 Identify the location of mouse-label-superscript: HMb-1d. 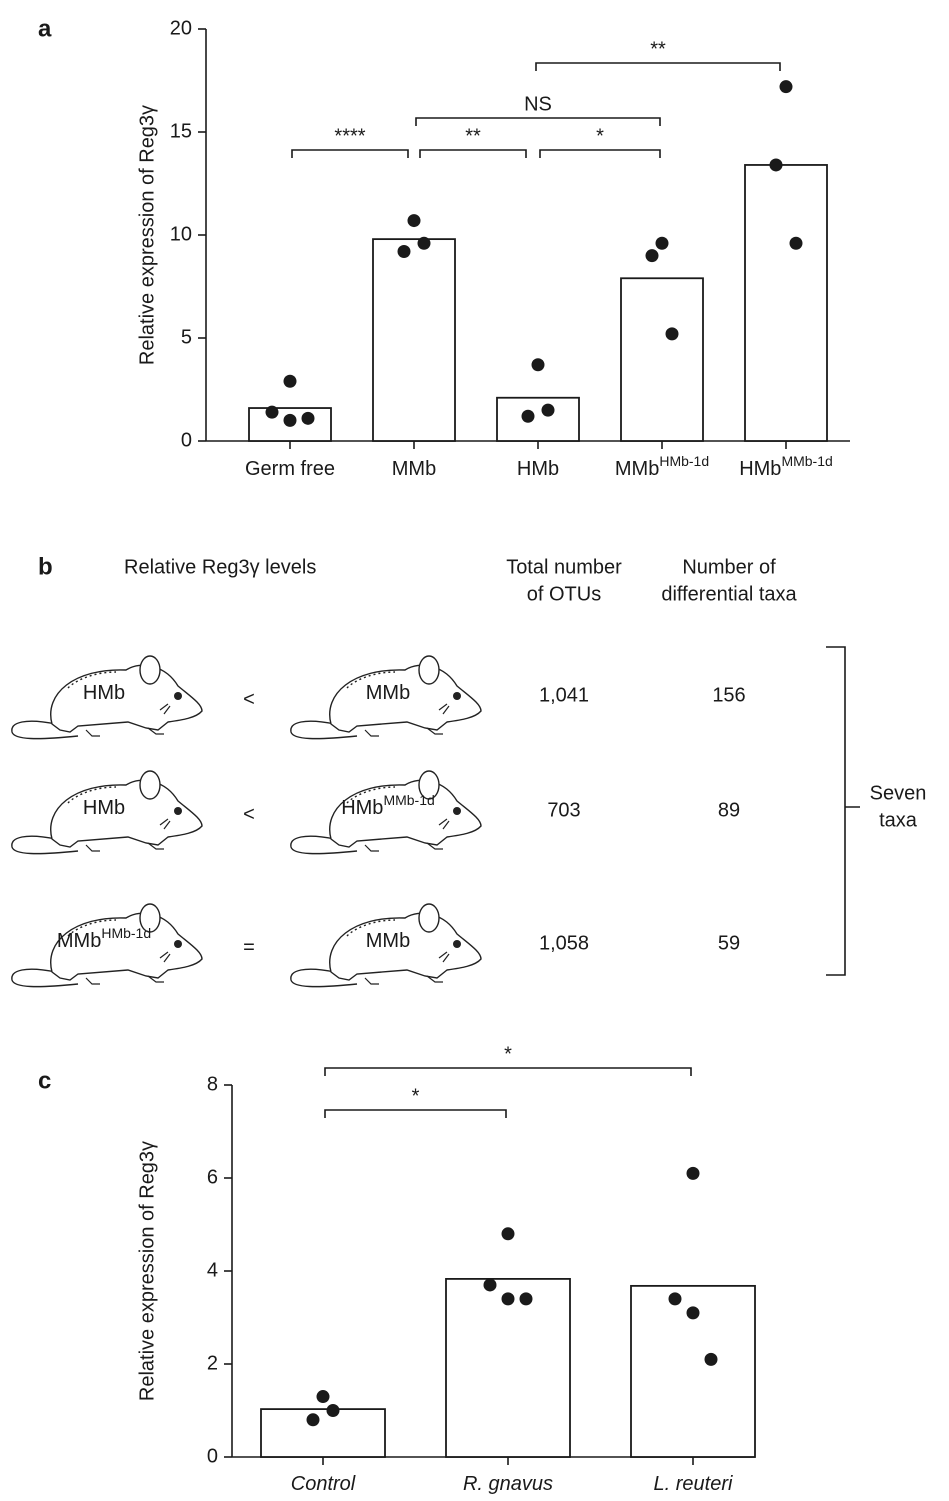
(126, 933).